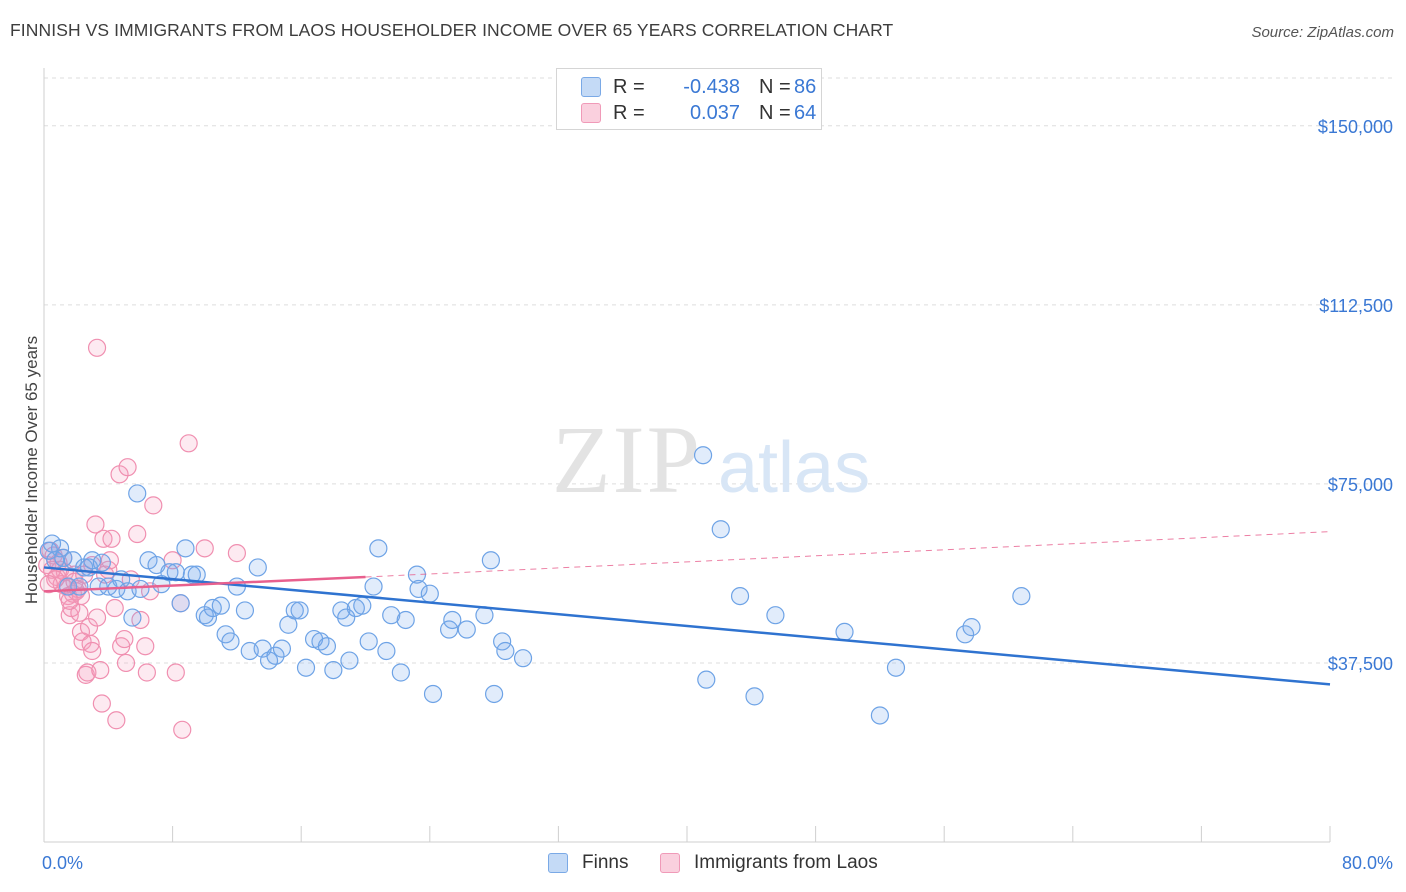 Image resolution: width=1406 pixels, height=892 pixels. Describe the element at coordinates (794, 468) in the screenshot. I see `watermark-atlas: atlas` at that location.